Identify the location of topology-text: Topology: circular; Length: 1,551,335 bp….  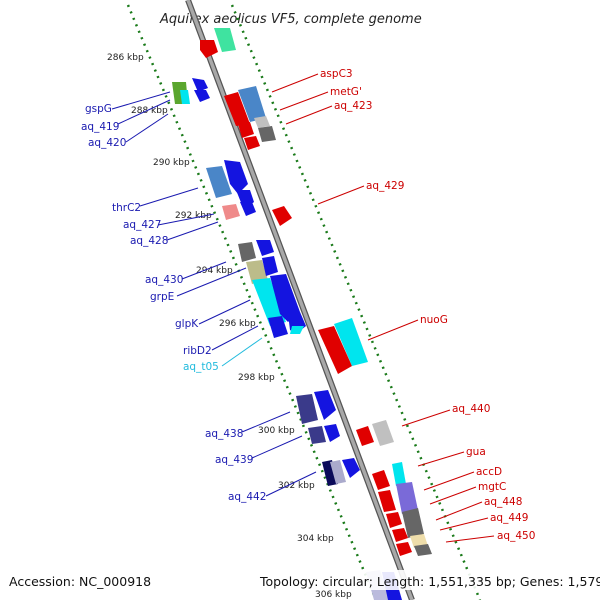
(429, 581).